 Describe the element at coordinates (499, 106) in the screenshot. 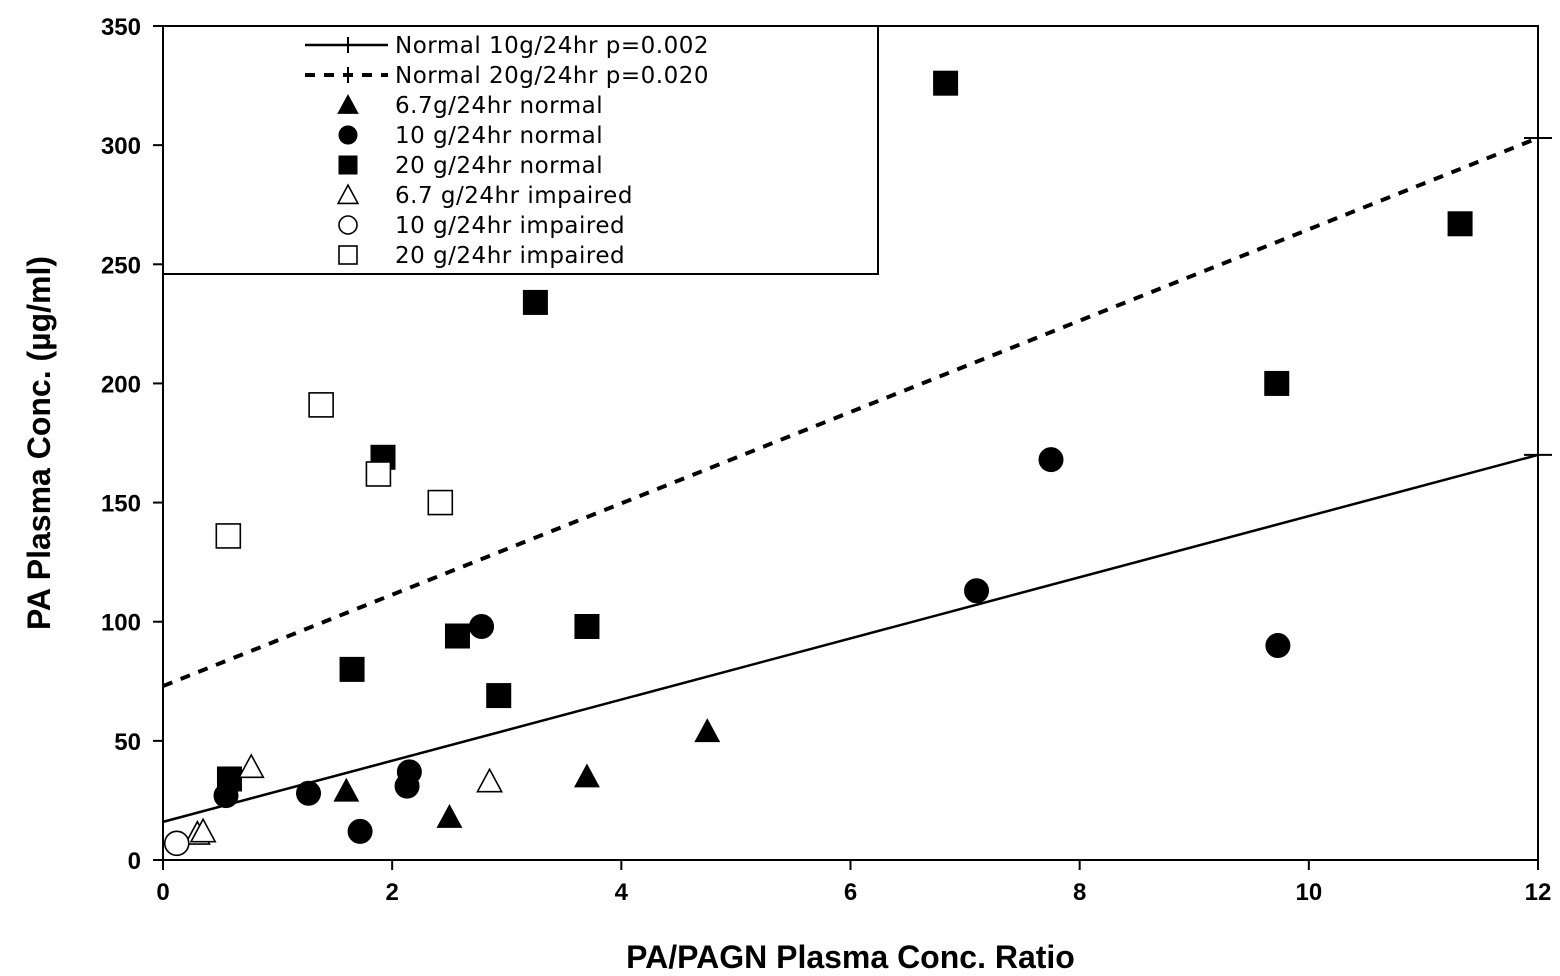

I see `legend-label: 6.7g/24hr normal` at that location.